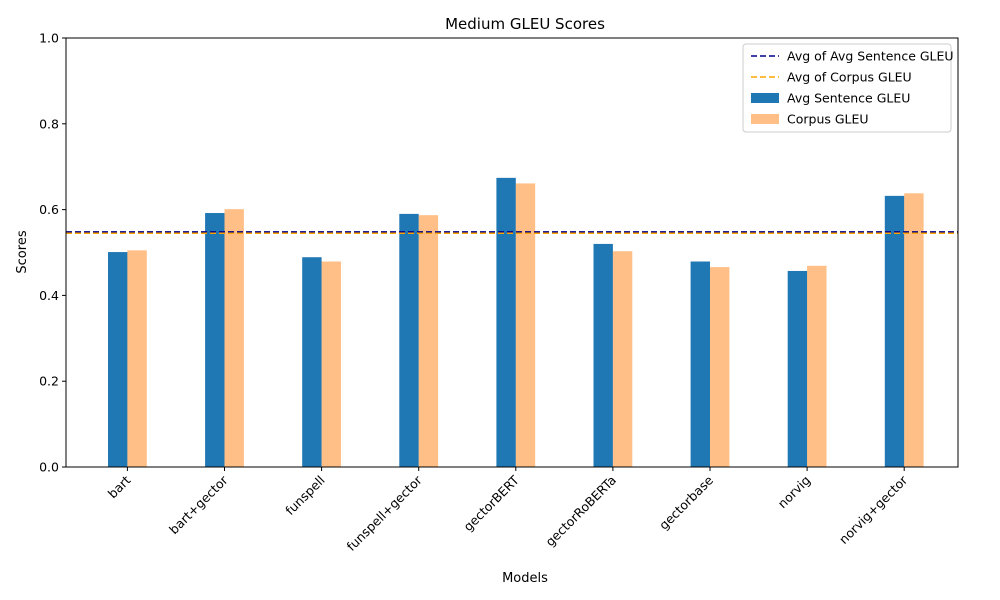 The height and width of the screenshot is (600, 1000). What do you see at coordinates (234, 338) in the screenshot?
I see `bar-corpus-gleu-bart+gector` at bounding box center [234, 338].